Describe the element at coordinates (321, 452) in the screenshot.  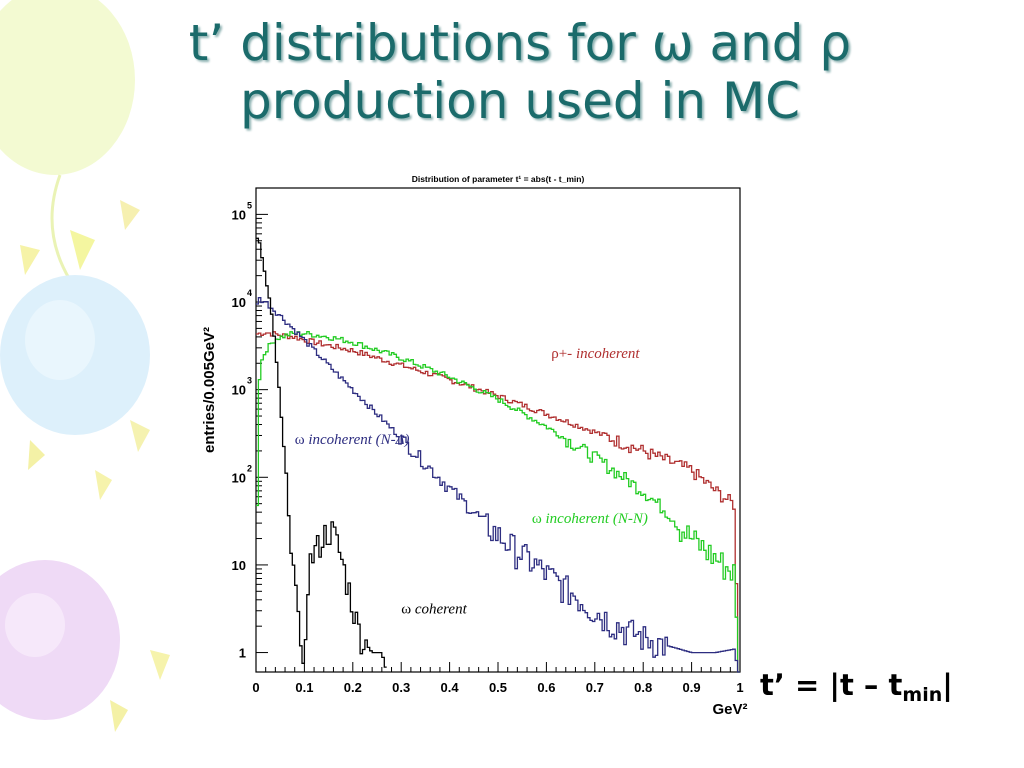
I see `series-line` at that location.